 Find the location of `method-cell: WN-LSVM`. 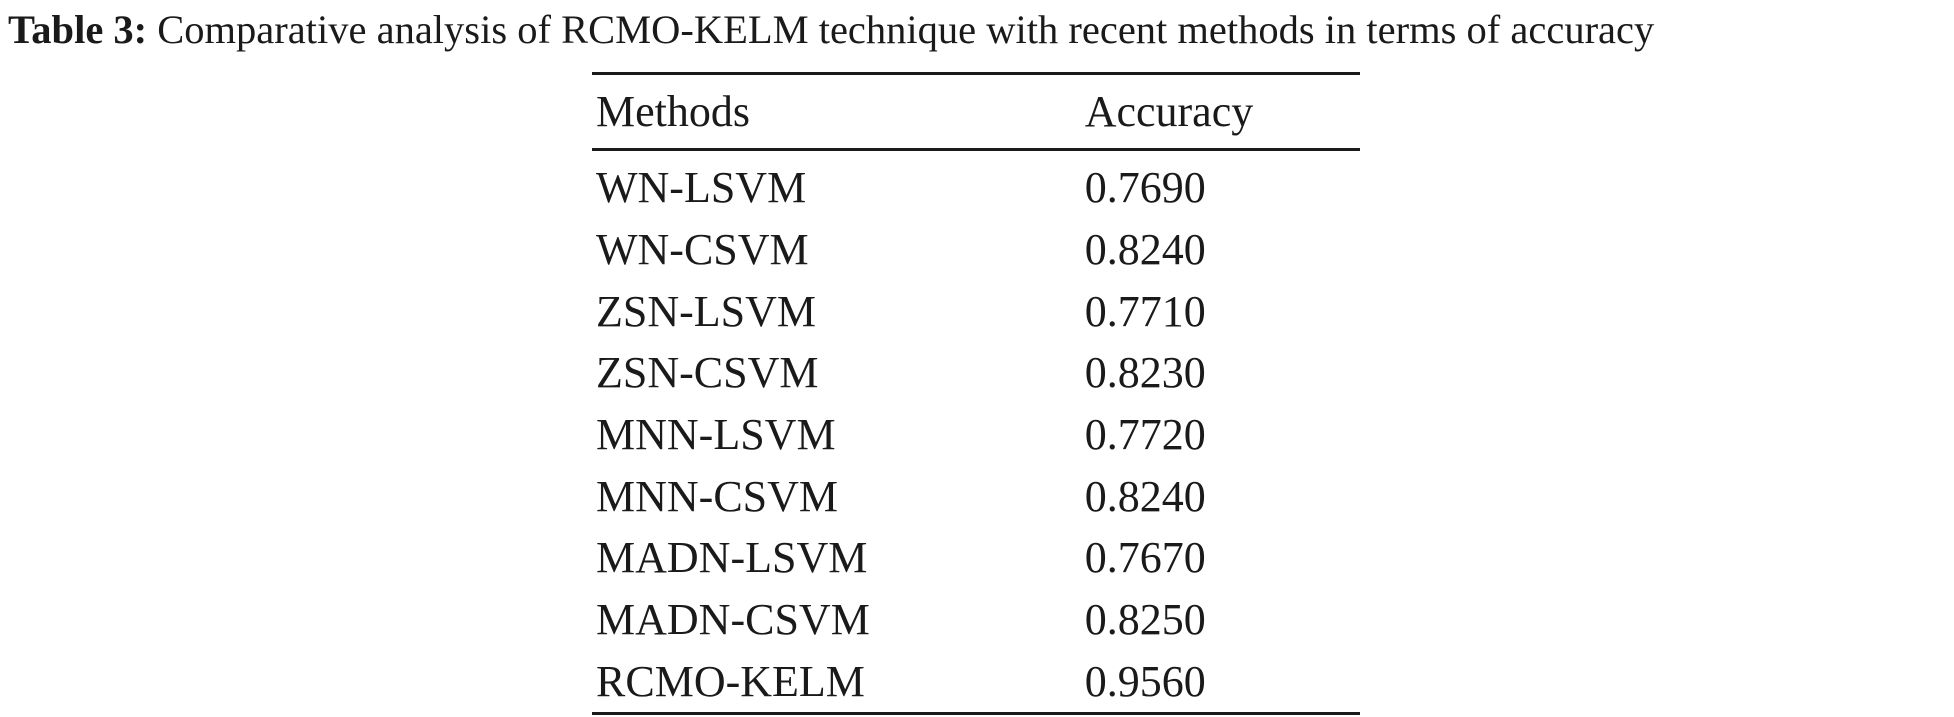

method-cell: WN-LSVM is located at coordinates (701, 188).